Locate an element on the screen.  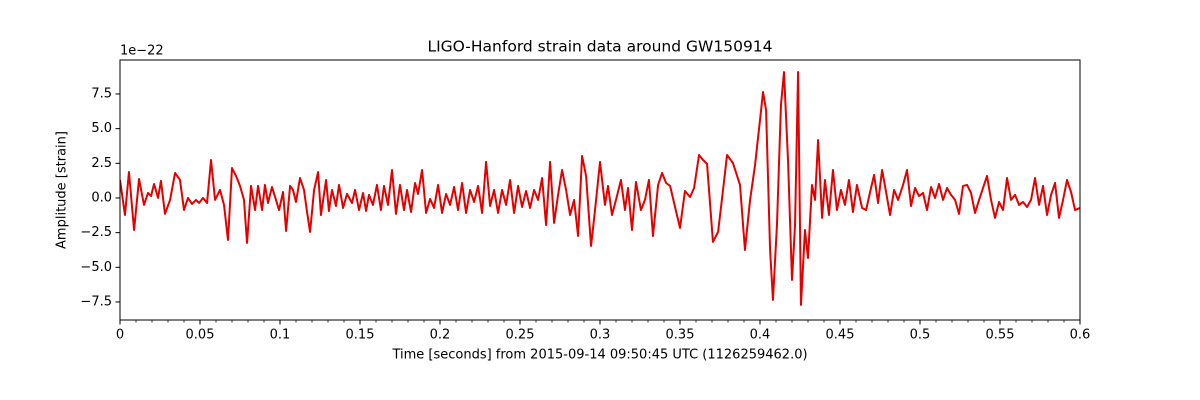
y-tick-label: −2.5 is located at coordinates (96, 232).